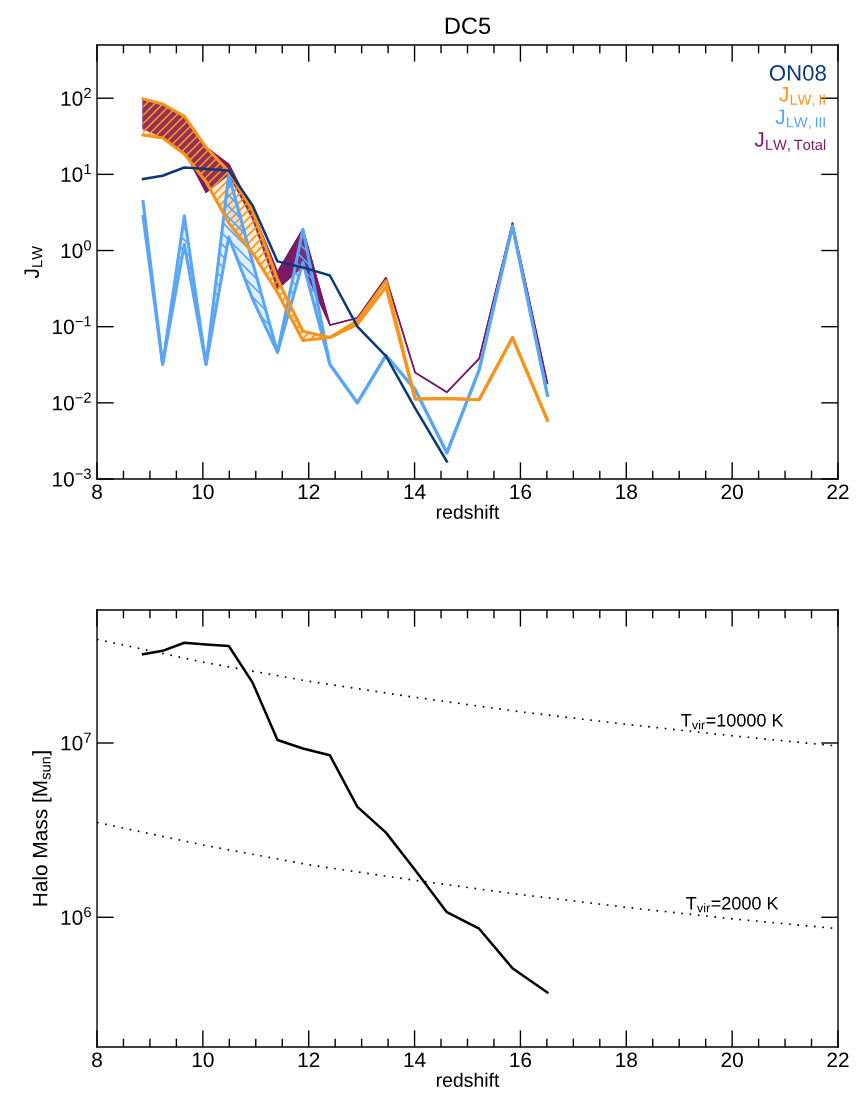  Describe the element at coordinates (797, 73) in the screenshot. I see `text: ON08` at that location.